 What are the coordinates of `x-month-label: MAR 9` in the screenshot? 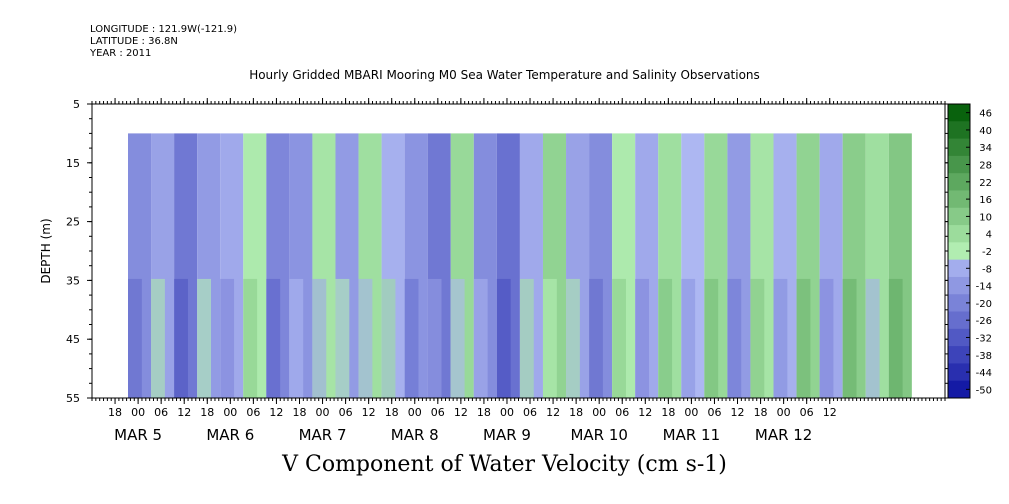 It's located at (507, 435).